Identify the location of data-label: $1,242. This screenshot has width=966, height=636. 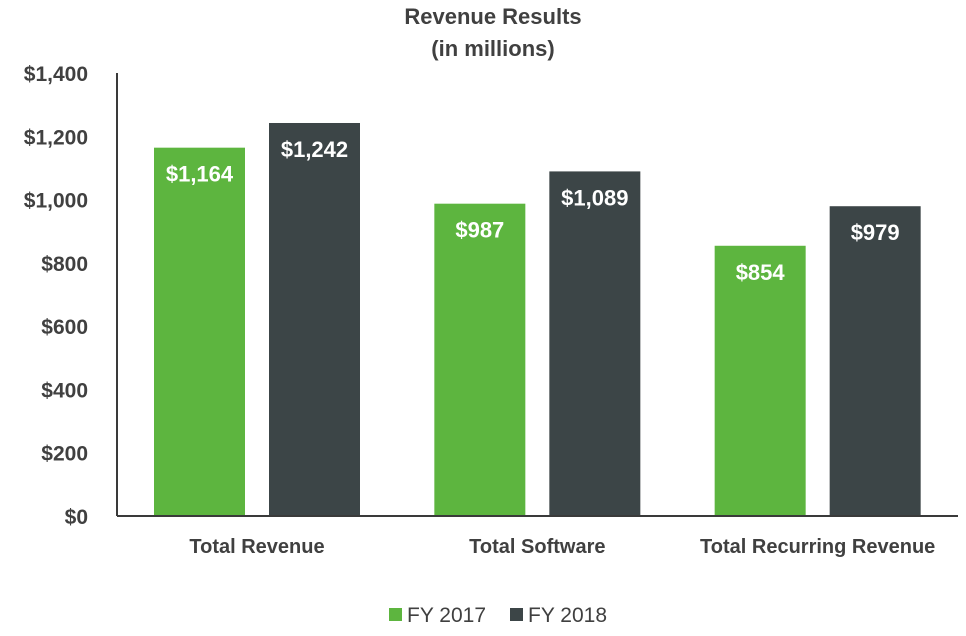
(314, 149).